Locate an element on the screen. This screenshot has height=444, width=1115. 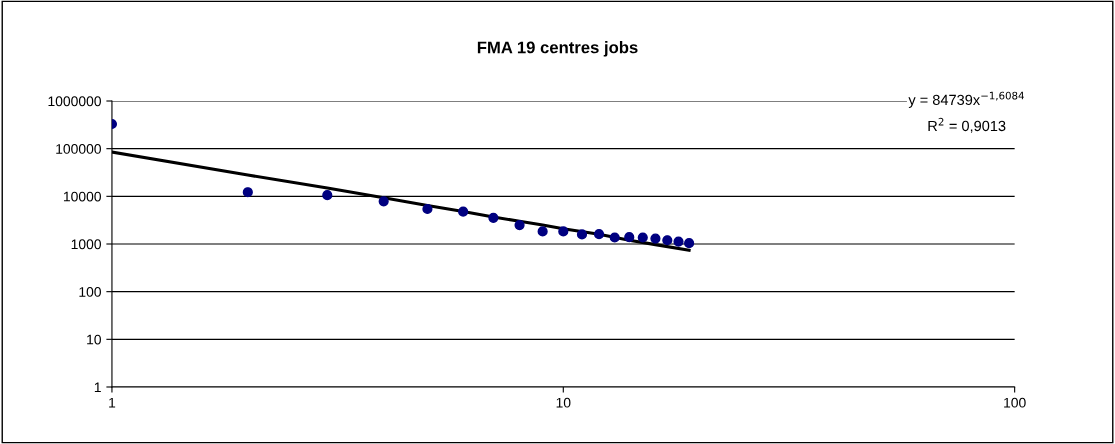
y-tick-label: 1 is located at coordinates (97, 387).